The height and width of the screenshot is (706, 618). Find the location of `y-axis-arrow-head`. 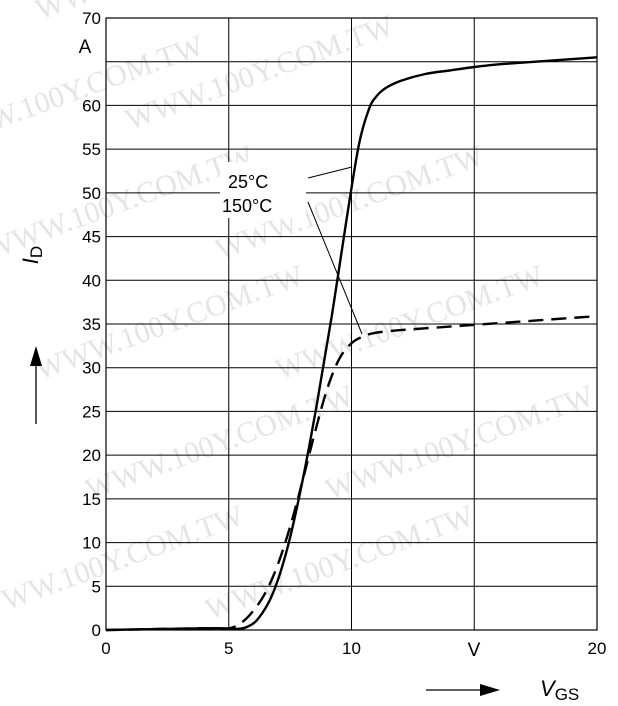

y-axis-arrow-head is located at coordinates (36, 356).